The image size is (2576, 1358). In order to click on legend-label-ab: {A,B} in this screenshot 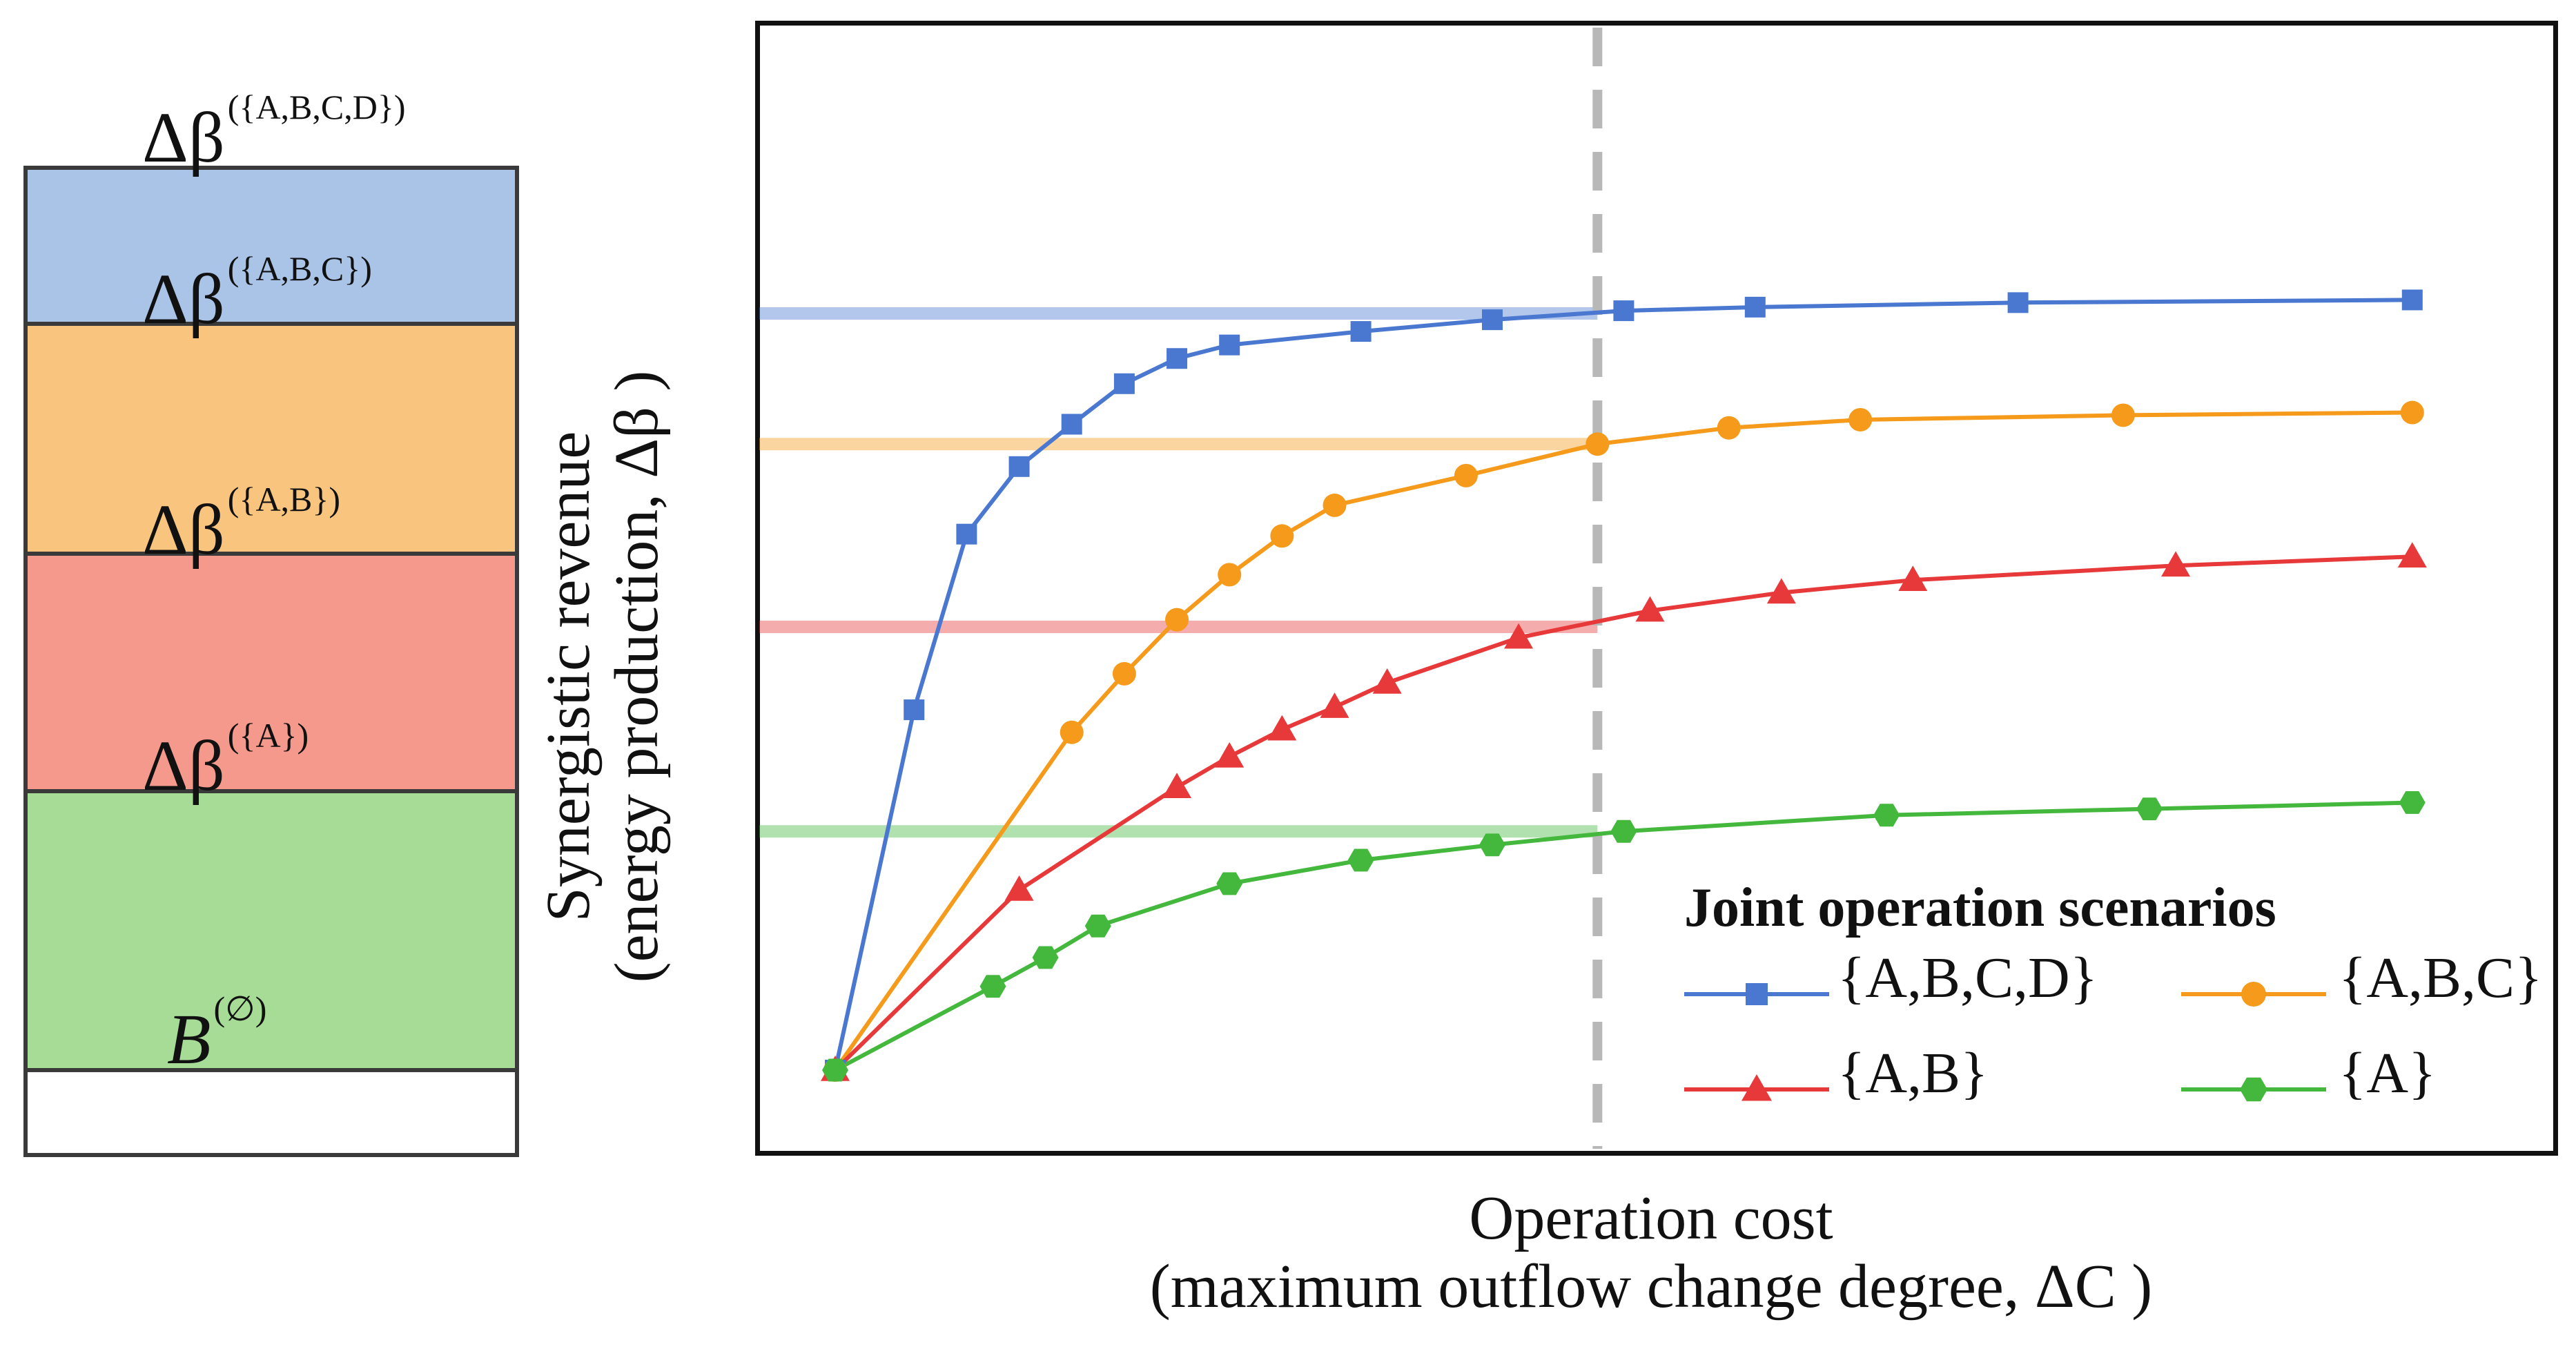, I will do `click(1913, 1073)`.